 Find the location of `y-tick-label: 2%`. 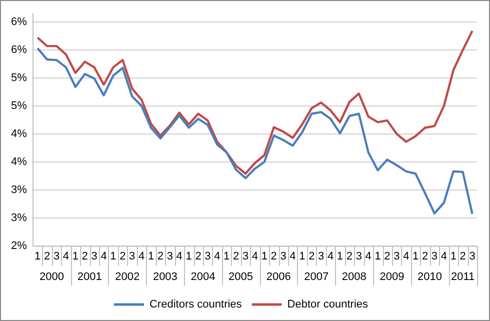

y-tick-label: 2% is located at coordinates (19, 246).